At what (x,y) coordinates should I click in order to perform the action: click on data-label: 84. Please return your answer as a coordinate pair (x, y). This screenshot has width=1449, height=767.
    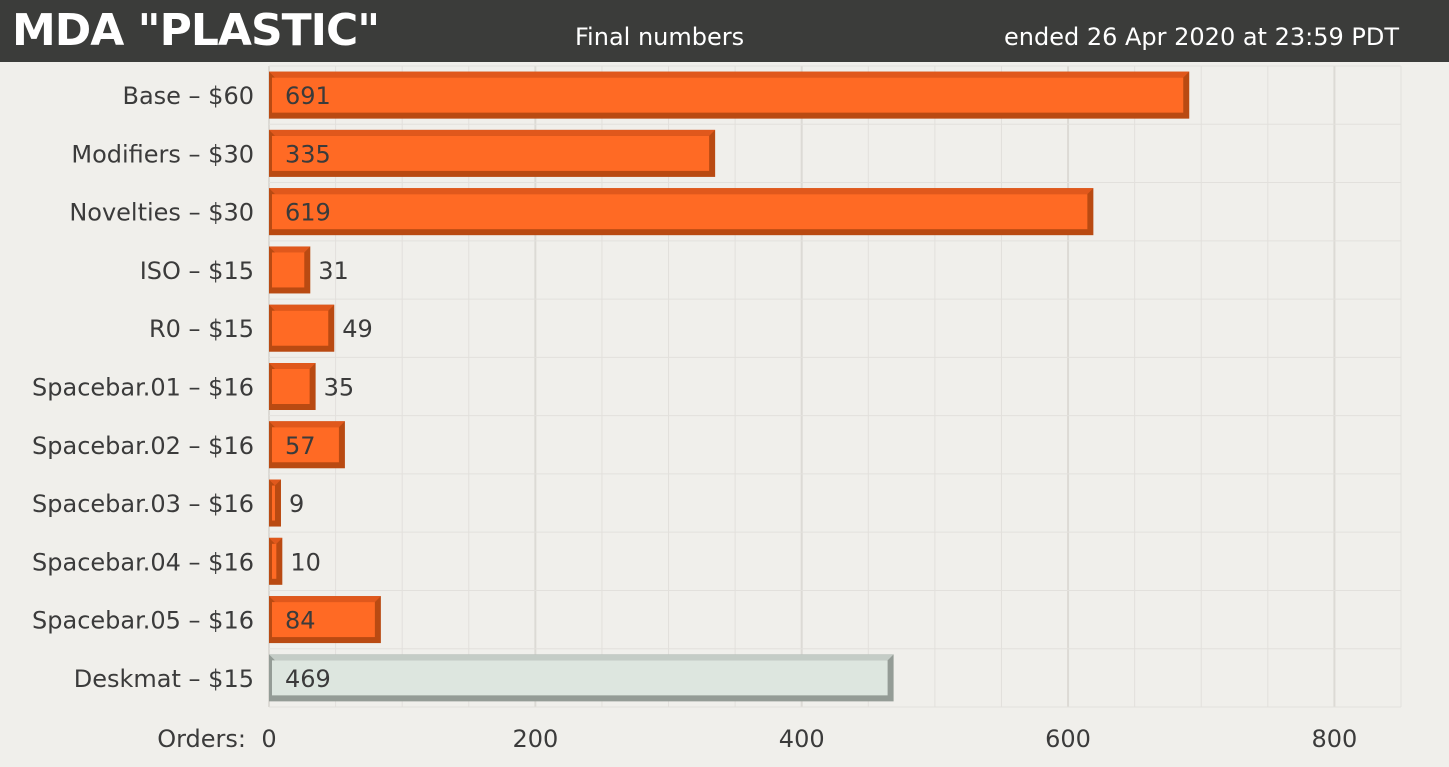
    Looking at the image, I should click on (300, 621).